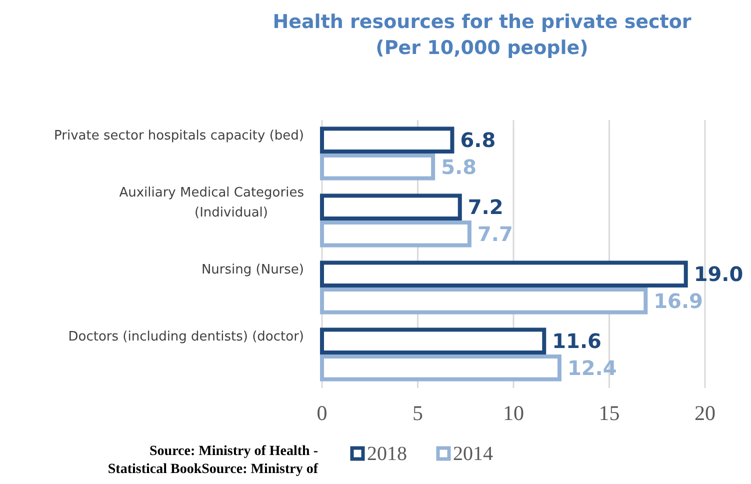 The image size is (751, 484). What do you see at coordinates (252, 270) in the screenshot?
I see `y-tick-label: Nursing (Nurse)` at bounding box center [252, 270].